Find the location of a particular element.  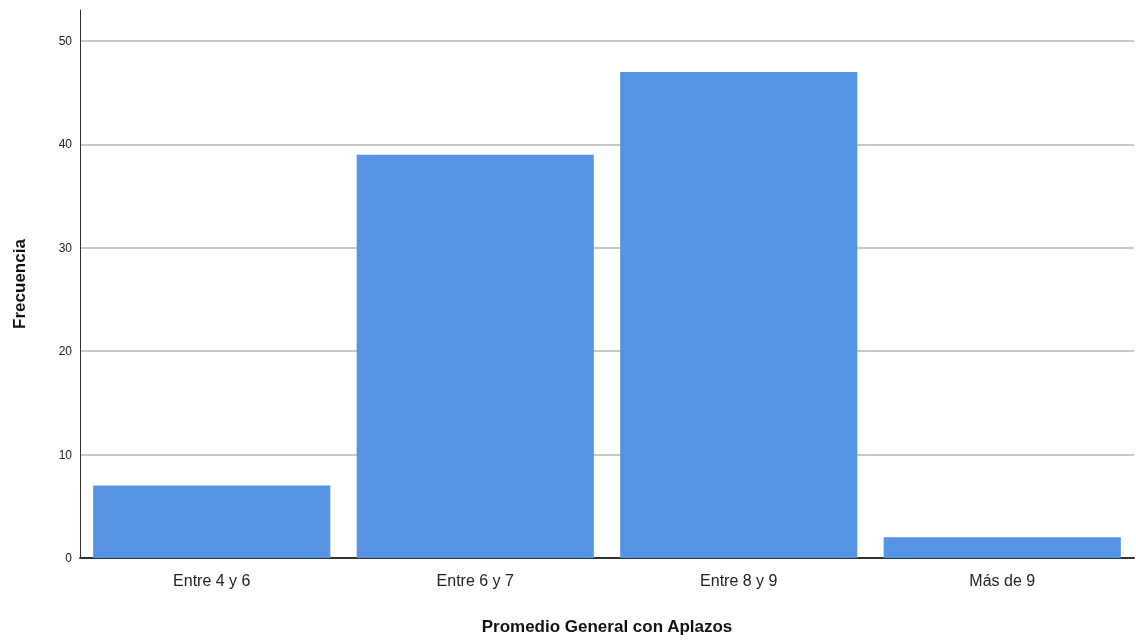

x-tick-label: Entre 8 y 9 is located at coordinates (739, 580).